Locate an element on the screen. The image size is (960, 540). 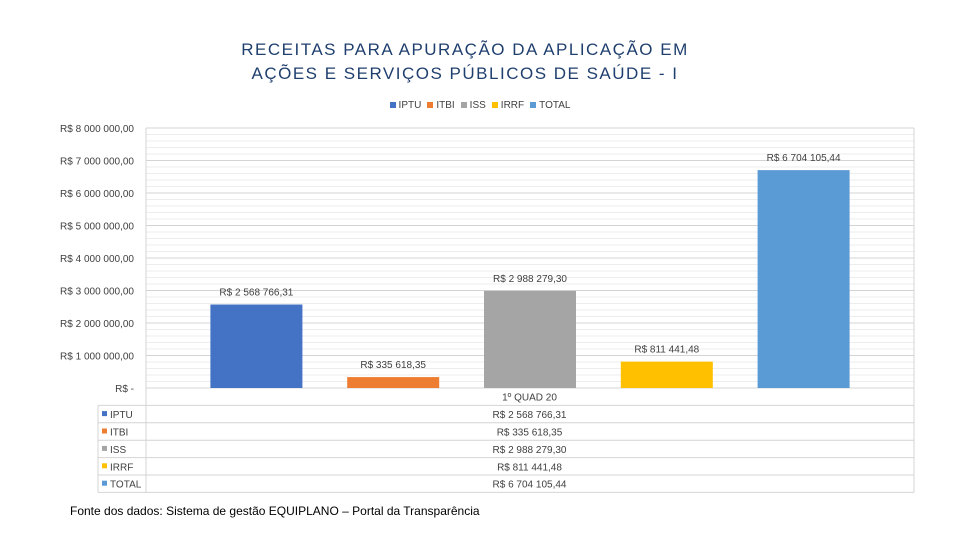
legend-label: IRRF is located at coordinates (512, 105).